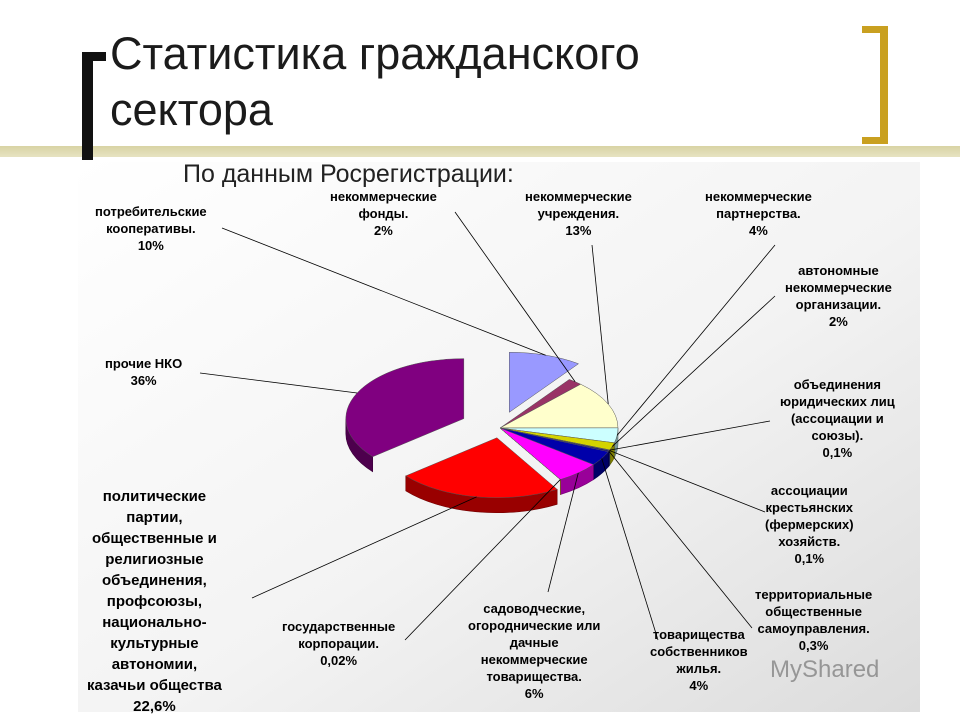  Describe the element at coordinates (154, 517) in the screenshot. I see `pie-label-name-line: партии,` at that location.